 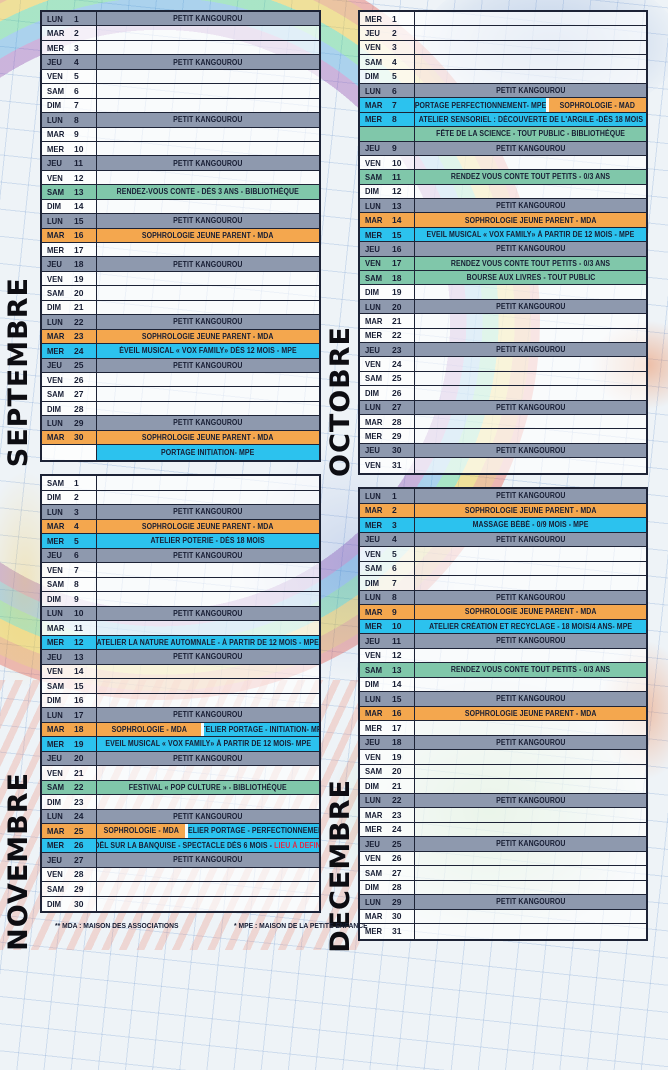 What do you see at coordinates (387, 234) in the screenshot?
I see `day-cell: MER 15` at bounding box center [387, 234].